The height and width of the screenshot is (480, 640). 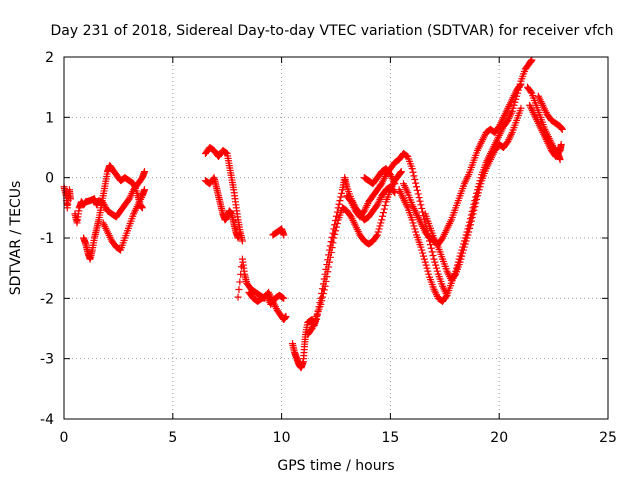 I want to click on y-tick-label: 1, so click(x=49, y=118).